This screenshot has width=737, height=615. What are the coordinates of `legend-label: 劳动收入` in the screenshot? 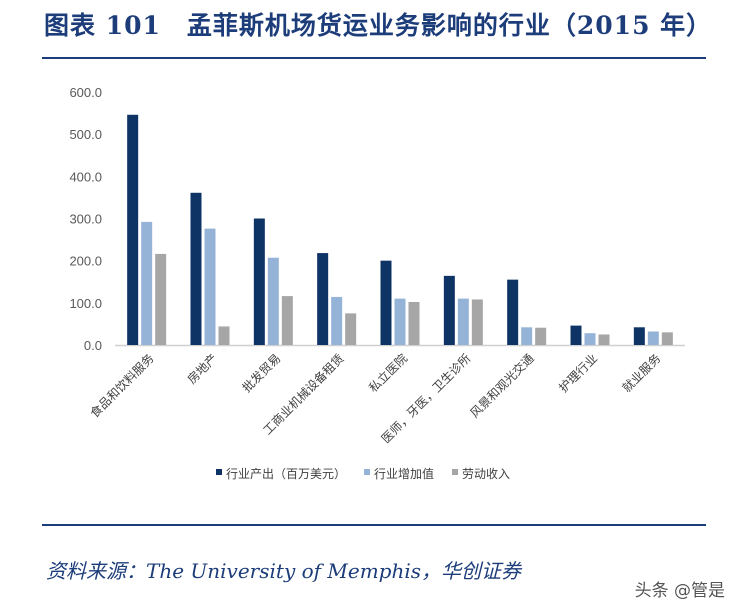 It's located at (486, 474).